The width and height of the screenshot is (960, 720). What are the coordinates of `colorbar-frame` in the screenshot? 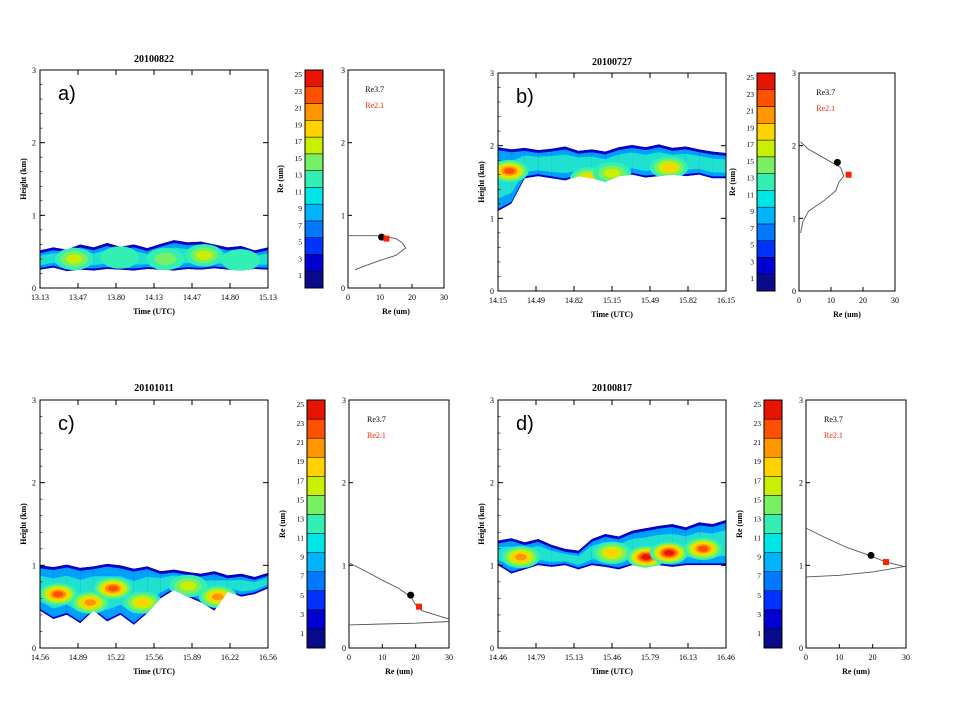 It's located at (316, 524).